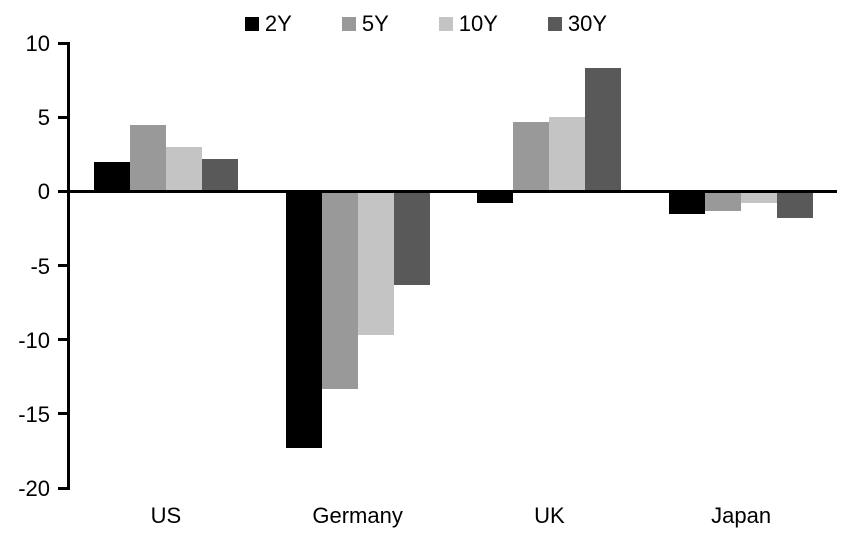 Image resolution: width=852 pixels, height=539 pixels. Describe the element at coordinates (111, 176) in the screenshot. I see `bar-us-2y` at that location.